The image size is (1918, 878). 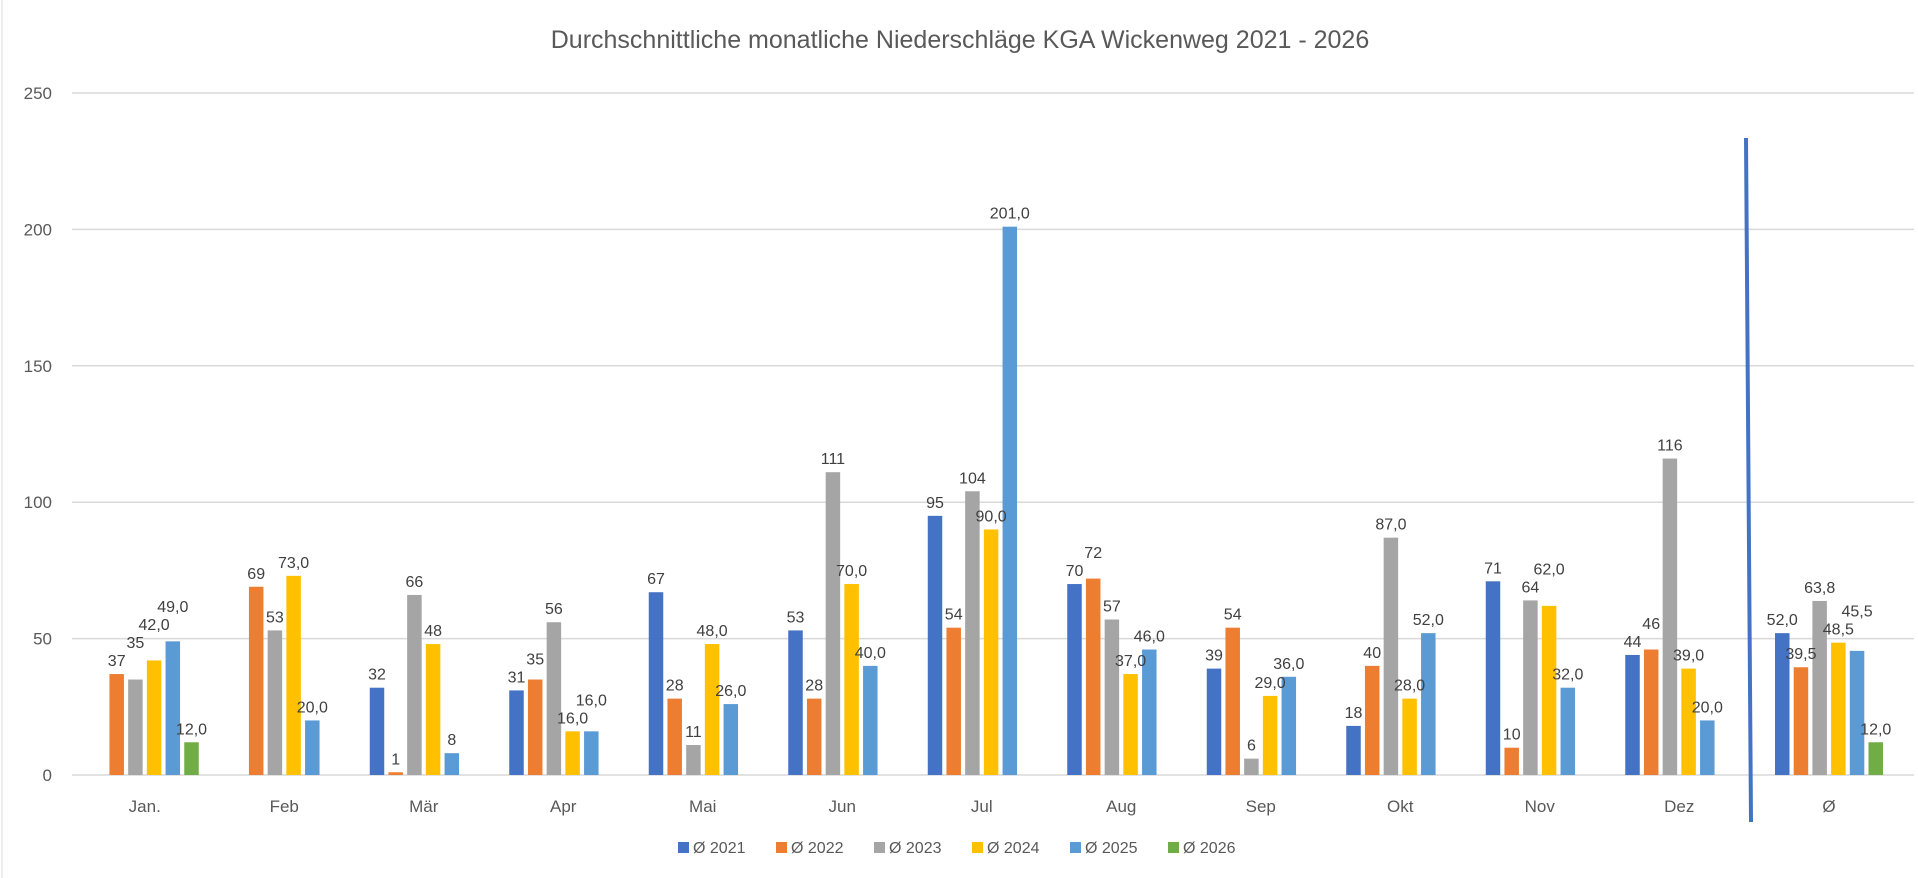 What do you see at coordinates (1209, 848) in the screenshot?
I see `legend-label: Ø 2026` at bounding box center [1209, 848].